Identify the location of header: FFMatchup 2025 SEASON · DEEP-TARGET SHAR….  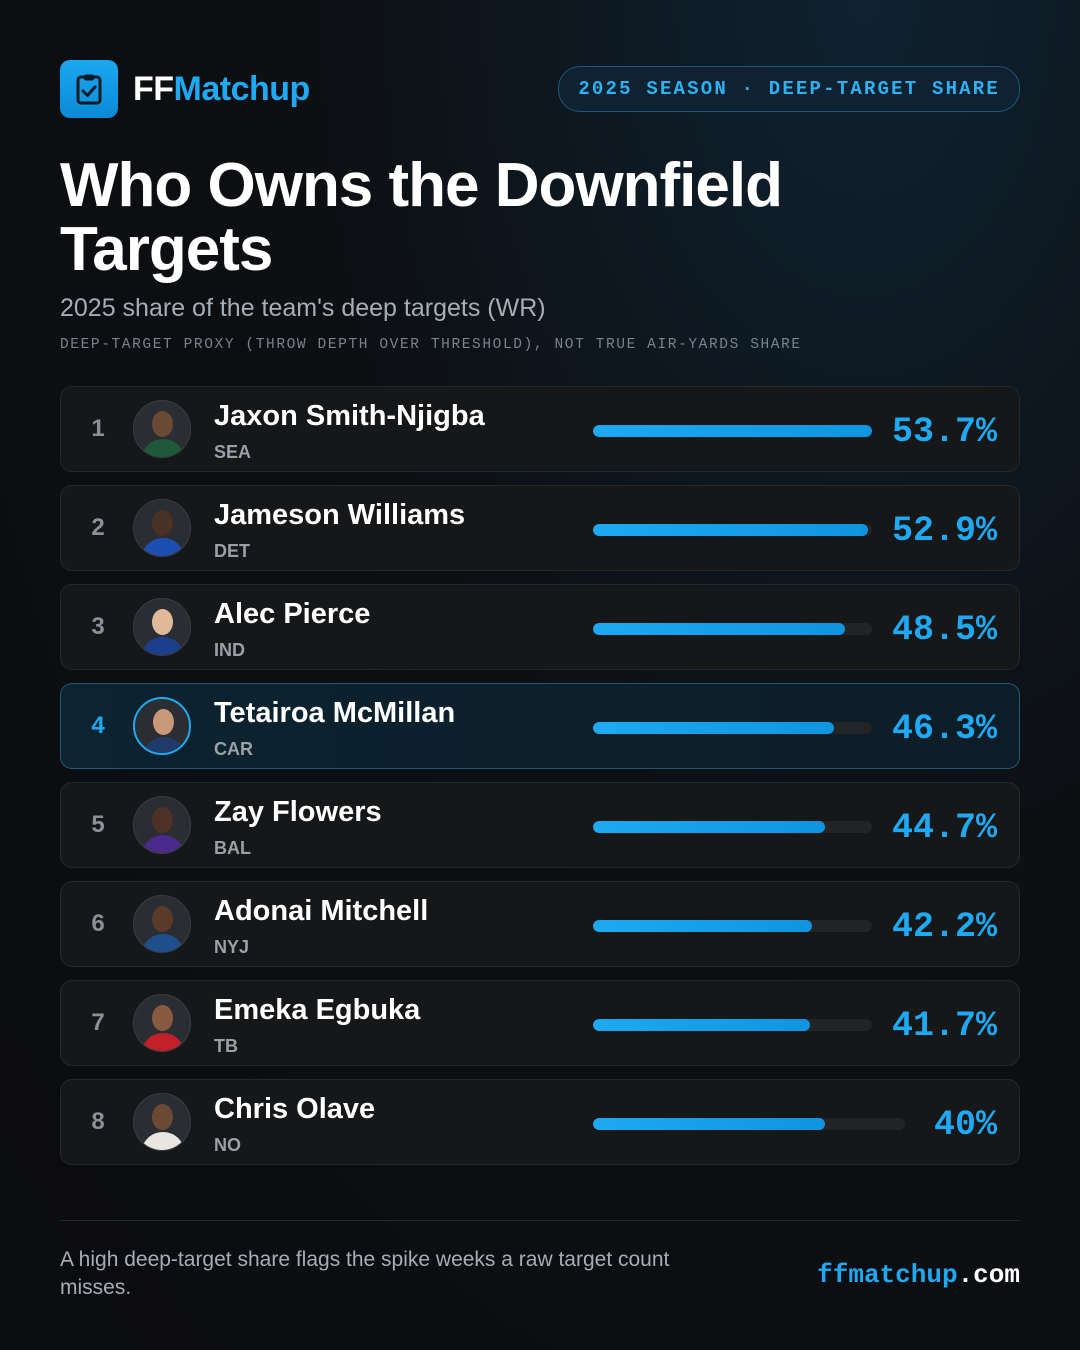
(540, 89).